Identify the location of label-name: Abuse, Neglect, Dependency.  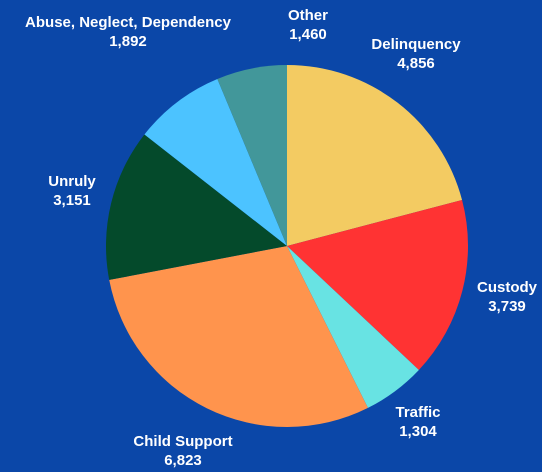
(128, 22).